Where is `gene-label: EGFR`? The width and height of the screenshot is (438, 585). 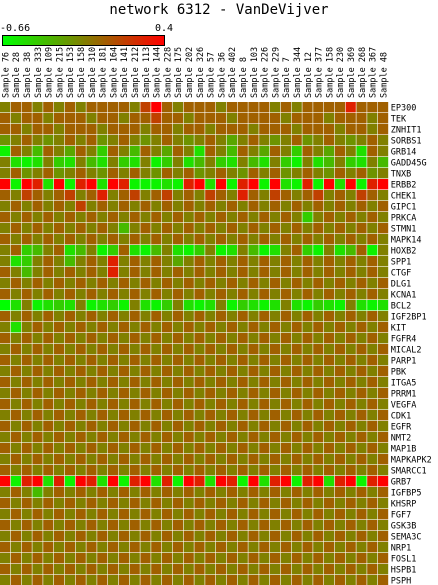 gene-label: EGFR is located at coordinates (401, 428).